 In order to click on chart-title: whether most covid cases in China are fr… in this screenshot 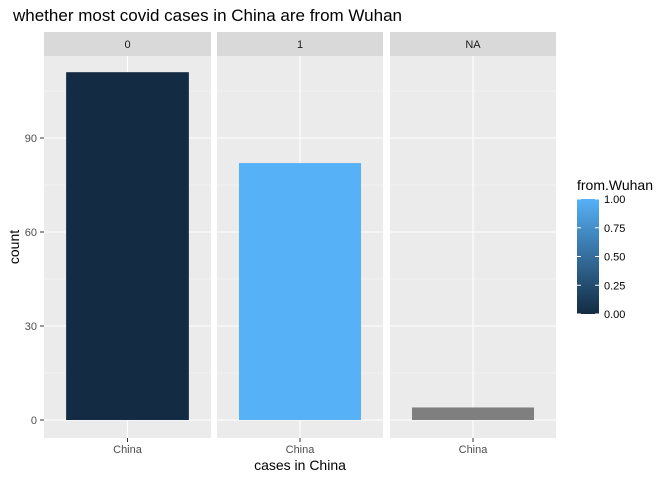, I will do `click(207, 15)`.